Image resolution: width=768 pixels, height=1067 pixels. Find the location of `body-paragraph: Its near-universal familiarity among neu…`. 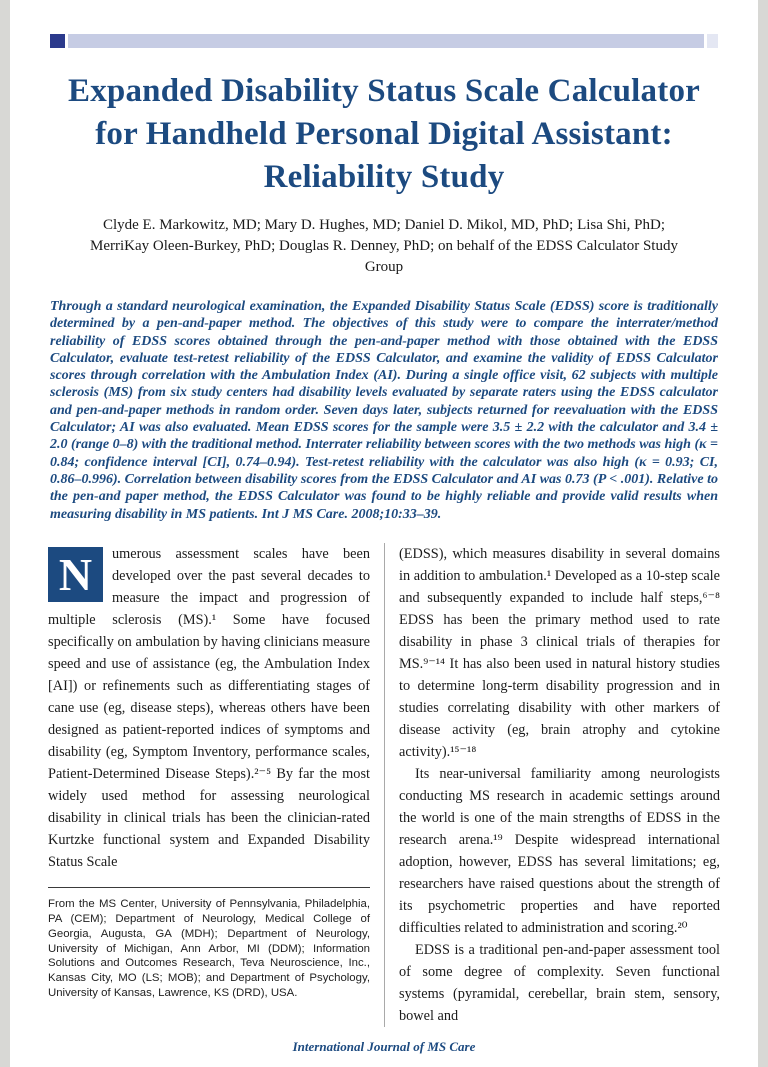

body-paragraph: Its near-universal familiarity among neu… is located at coordinates (559, 850).